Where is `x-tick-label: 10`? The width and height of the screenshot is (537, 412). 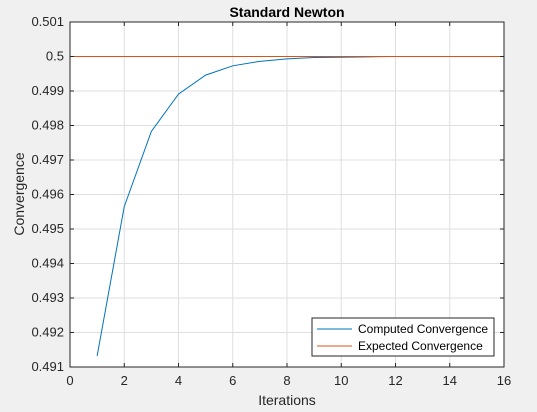 x-tick-label: 10 is located at coordinates (341, 380).